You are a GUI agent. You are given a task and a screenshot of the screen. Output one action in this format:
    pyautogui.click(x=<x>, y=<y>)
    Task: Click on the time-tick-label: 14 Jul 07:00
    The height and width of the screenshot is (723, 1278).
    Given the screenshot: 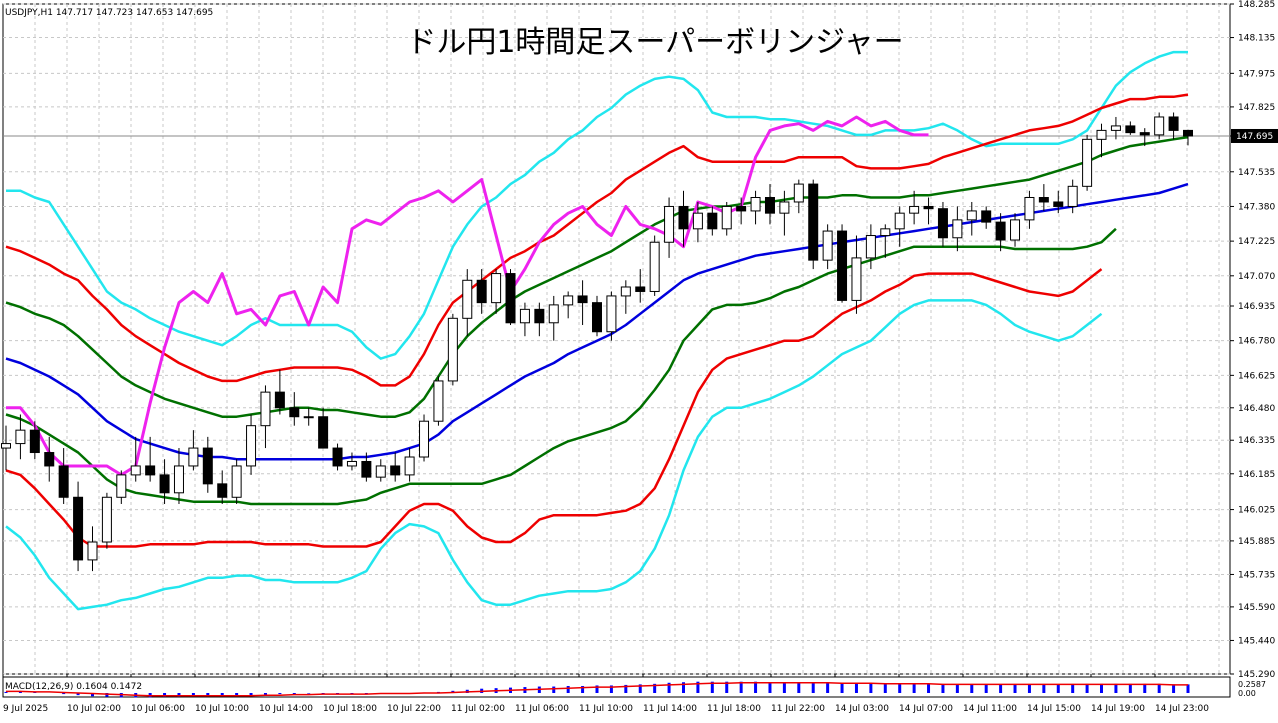 What is the action you would take?
    pyautogui.click(x=926, y=709)
    